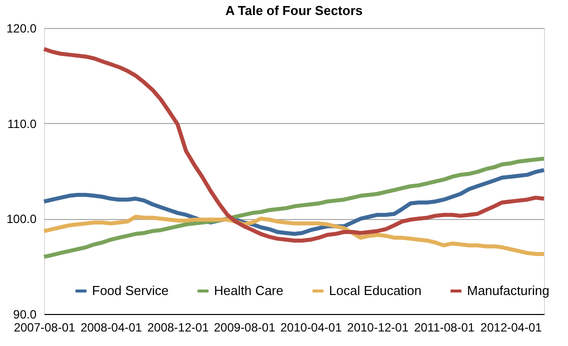 The height and width of the screenshot is (346, 568). What do you see at coordinates (444, 327) in the screenshot?
I see `x-tick-label: 2011-08-01` at bounding box center [444, 327].